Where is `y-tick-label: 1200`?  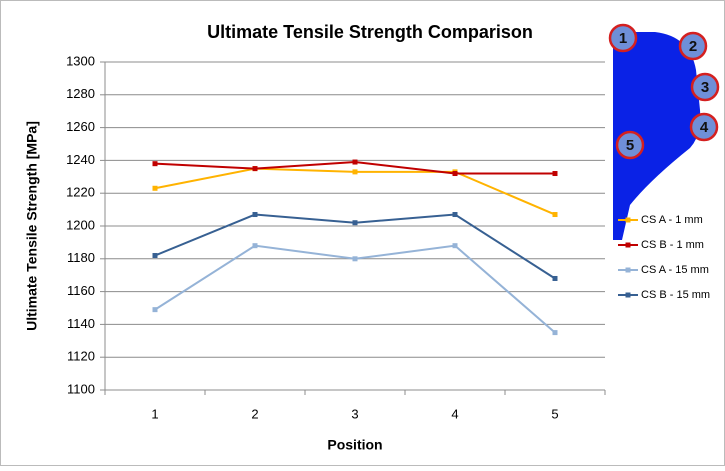
y-tick-label: 1200 is located at coordinates (80, 224).